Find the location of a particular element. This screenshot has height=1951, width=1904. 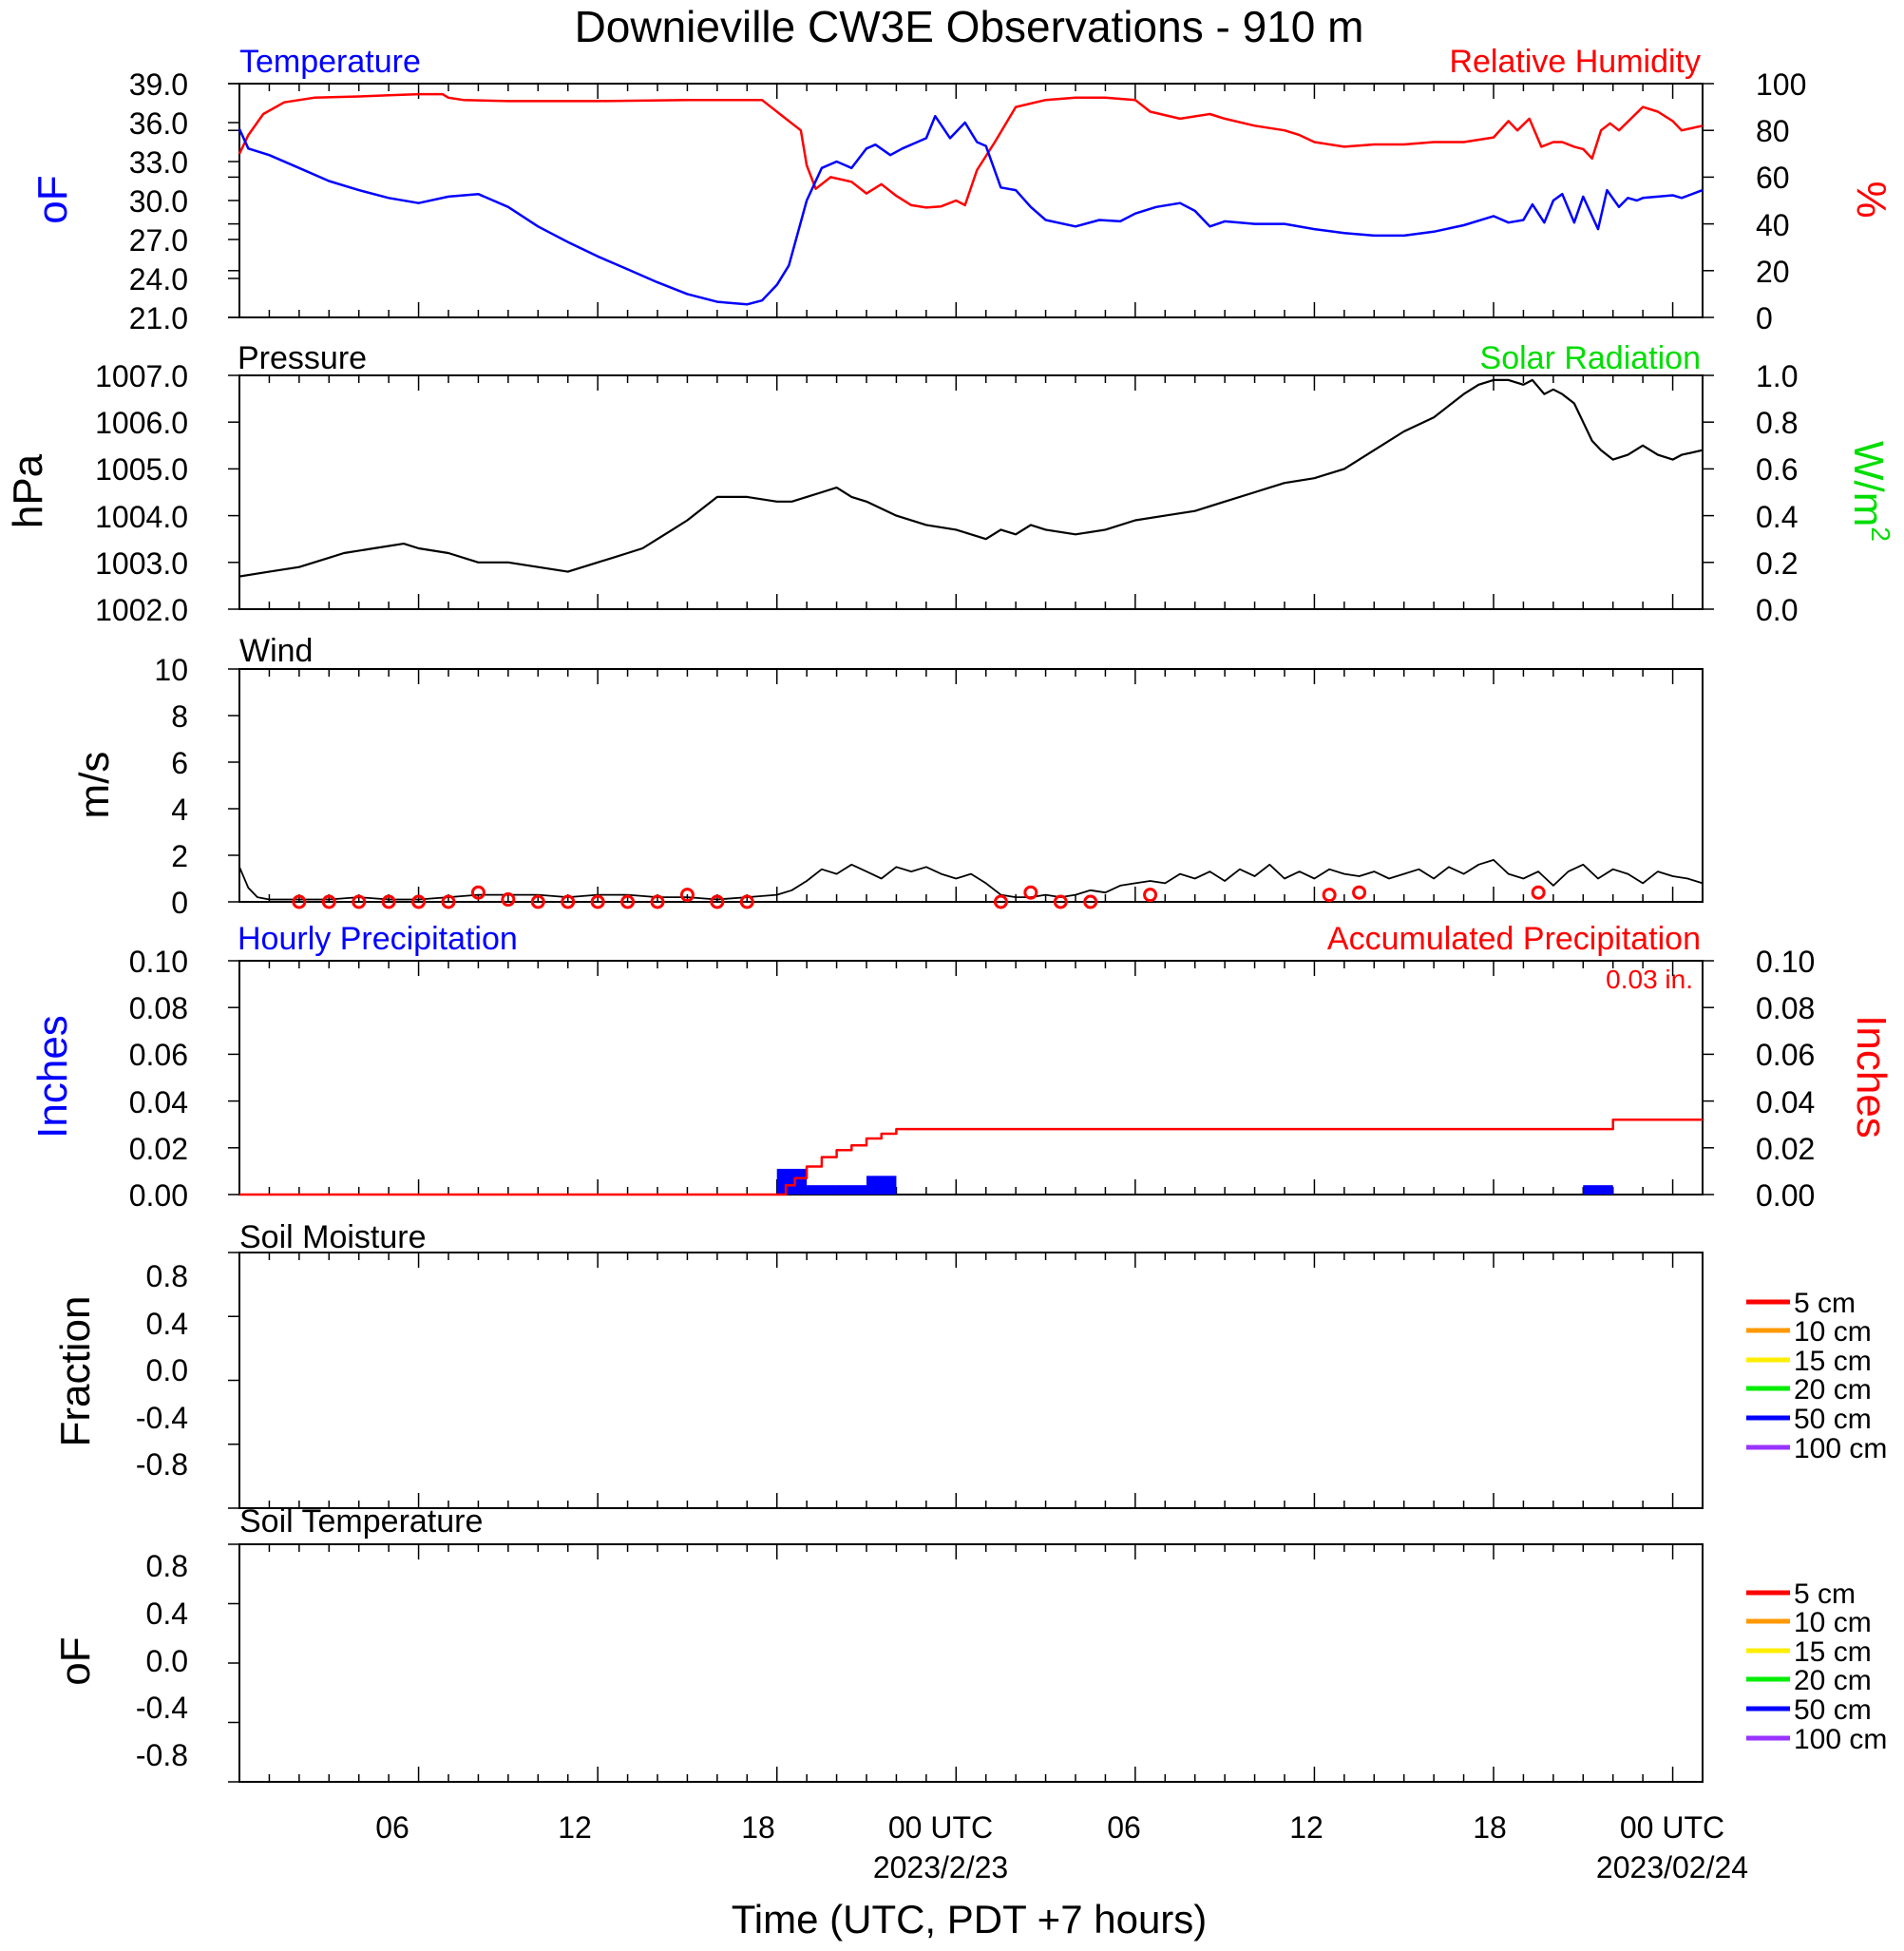

temperature-title: Temperature is located at coordinates (330, 62).